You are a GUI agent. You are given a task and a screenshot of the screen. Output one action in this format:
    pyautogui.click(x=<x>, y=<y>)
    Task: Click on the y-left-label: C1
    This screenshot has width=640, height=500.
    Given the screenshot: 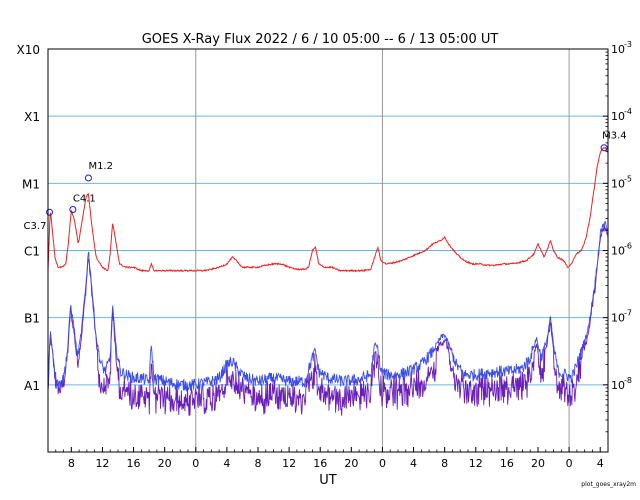 What is the action you would take?
    pyautogui.click(x=32, y=252)
    